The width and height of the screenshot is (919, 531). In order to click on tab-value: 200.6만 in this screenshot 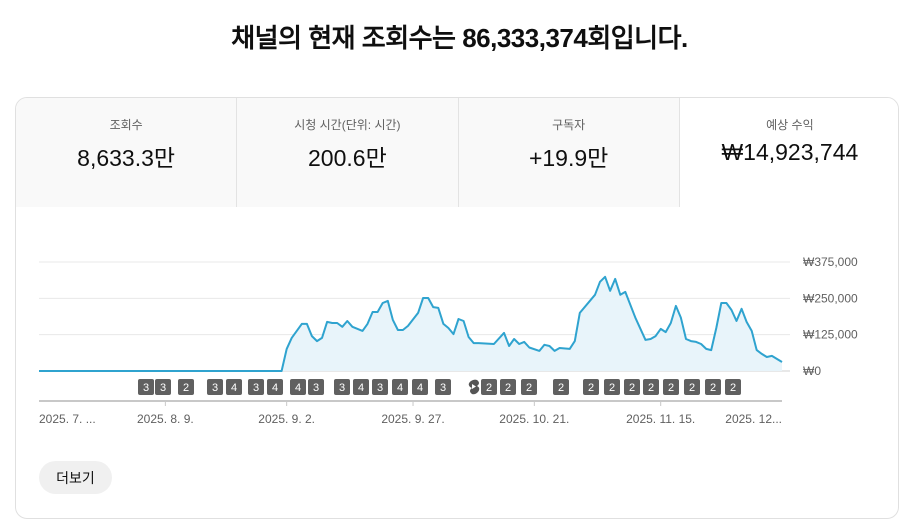, I will do `click(347, 158)`.